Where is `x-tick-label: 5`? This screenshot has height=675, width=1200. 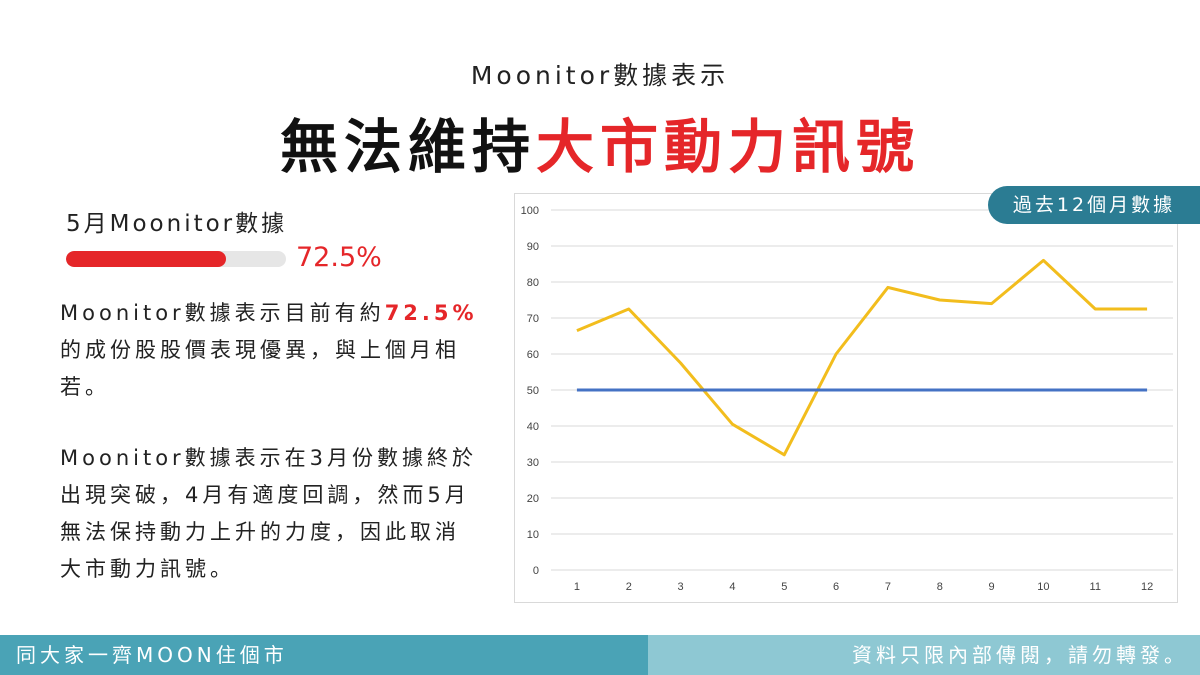
x-tick-label: 5 is located at coordinates (784, 587).